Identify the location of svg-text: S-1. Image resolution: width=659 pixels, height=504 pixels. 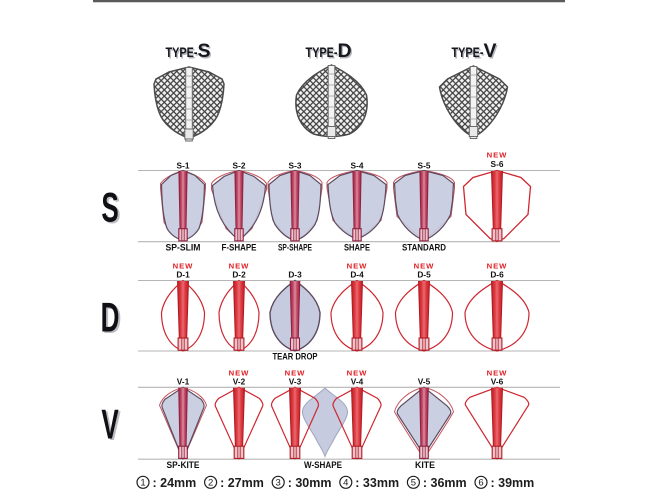
(183, 166).